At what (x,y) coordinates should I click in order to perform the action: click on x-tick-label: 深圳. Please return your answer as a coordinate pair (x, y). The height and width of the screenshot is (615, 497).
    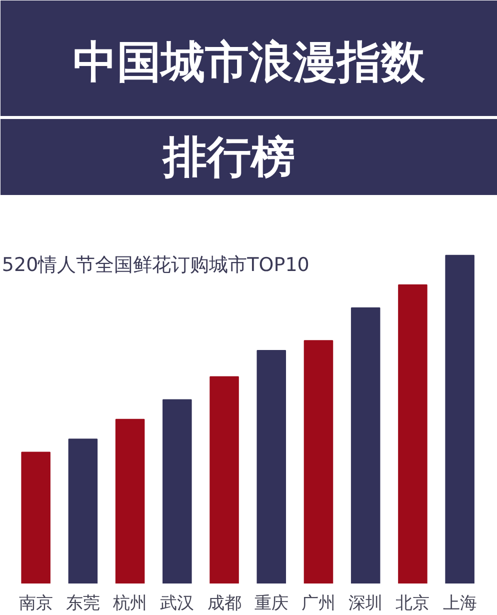
    Looking at the image, I should click on (365, 603).